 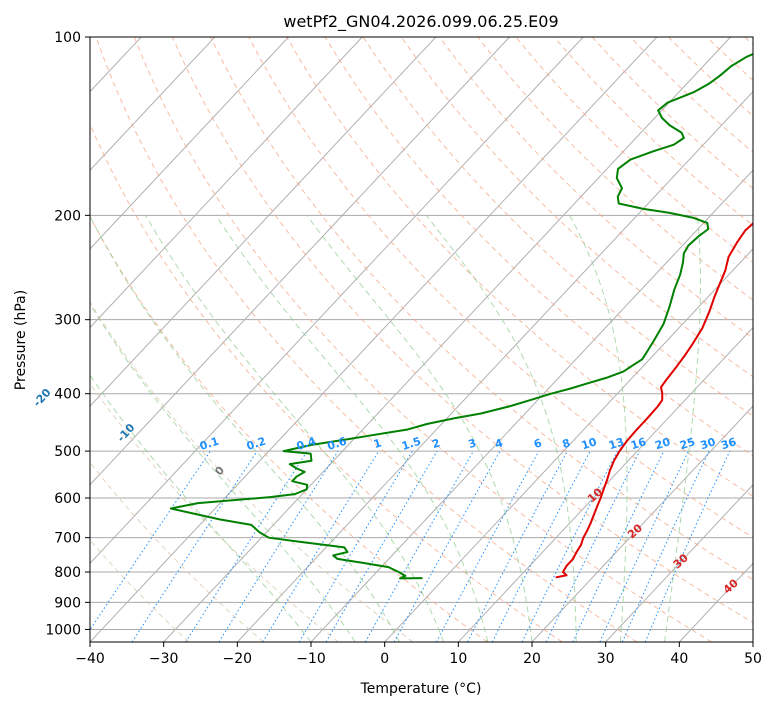 What do you see at coordinates (67, 395) in the screenshot?
I see `y-tick-label: 400` at bounding box center [67, 395].